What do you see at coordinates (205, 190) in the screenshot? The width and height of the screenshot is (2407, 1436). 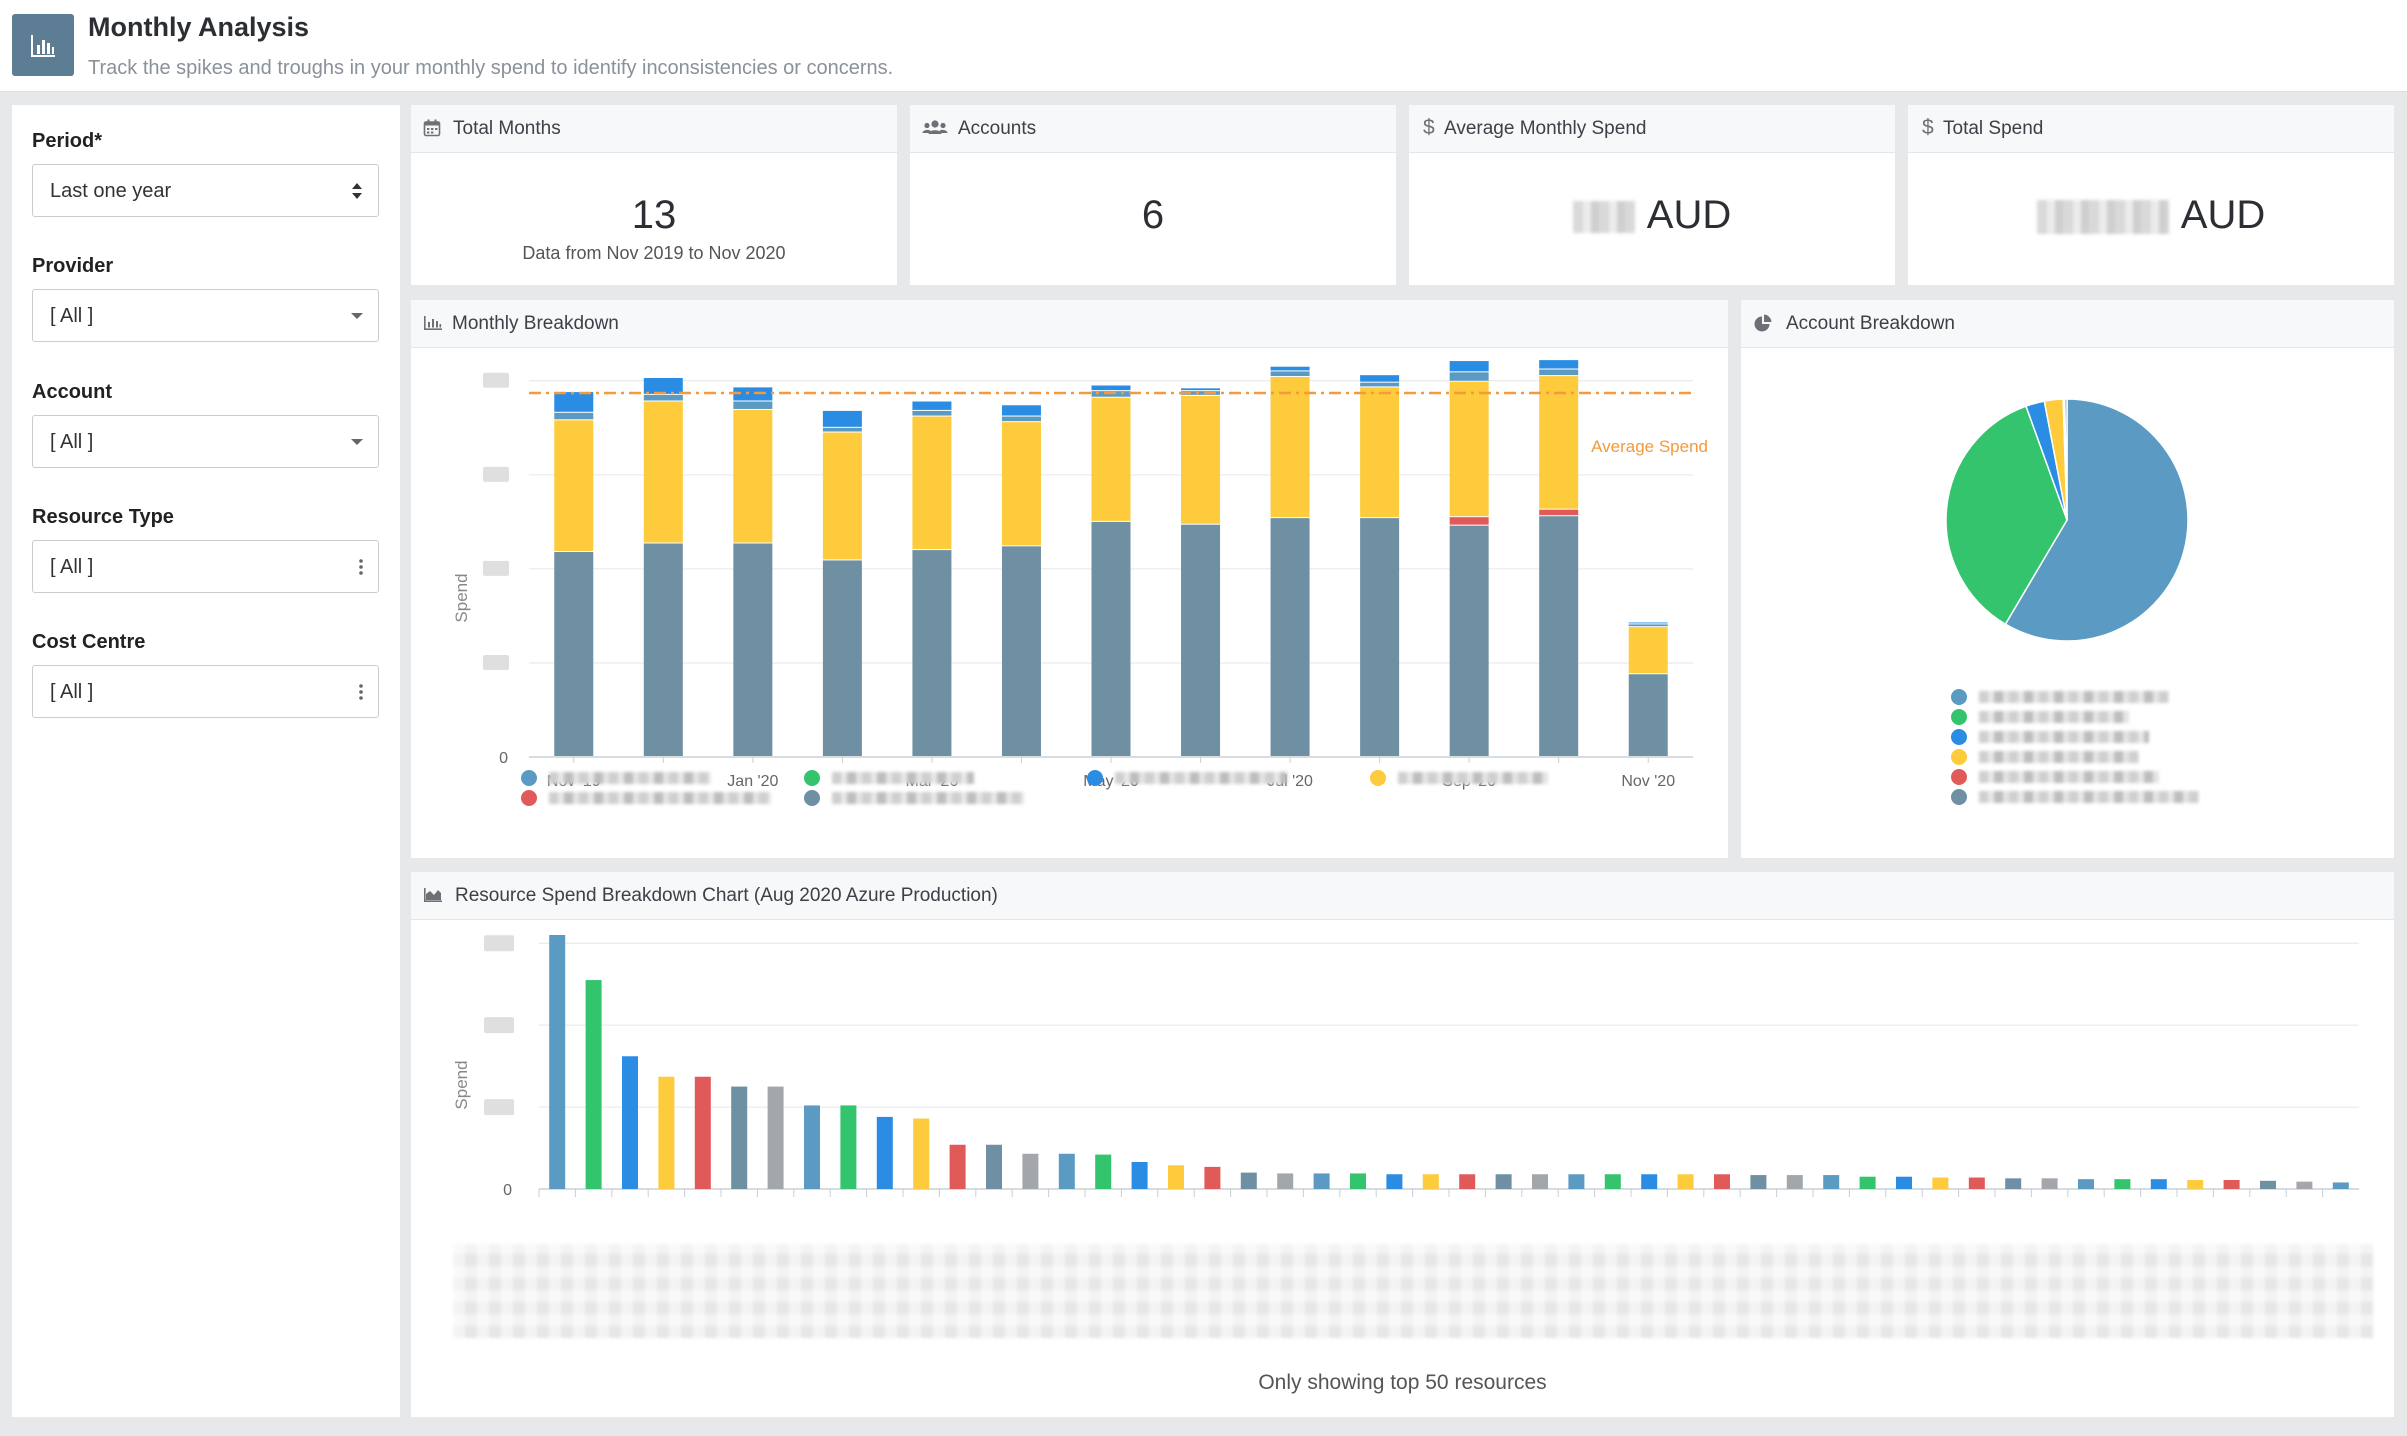 I see `period-select: Last one year` at bounding box center [205, 190].